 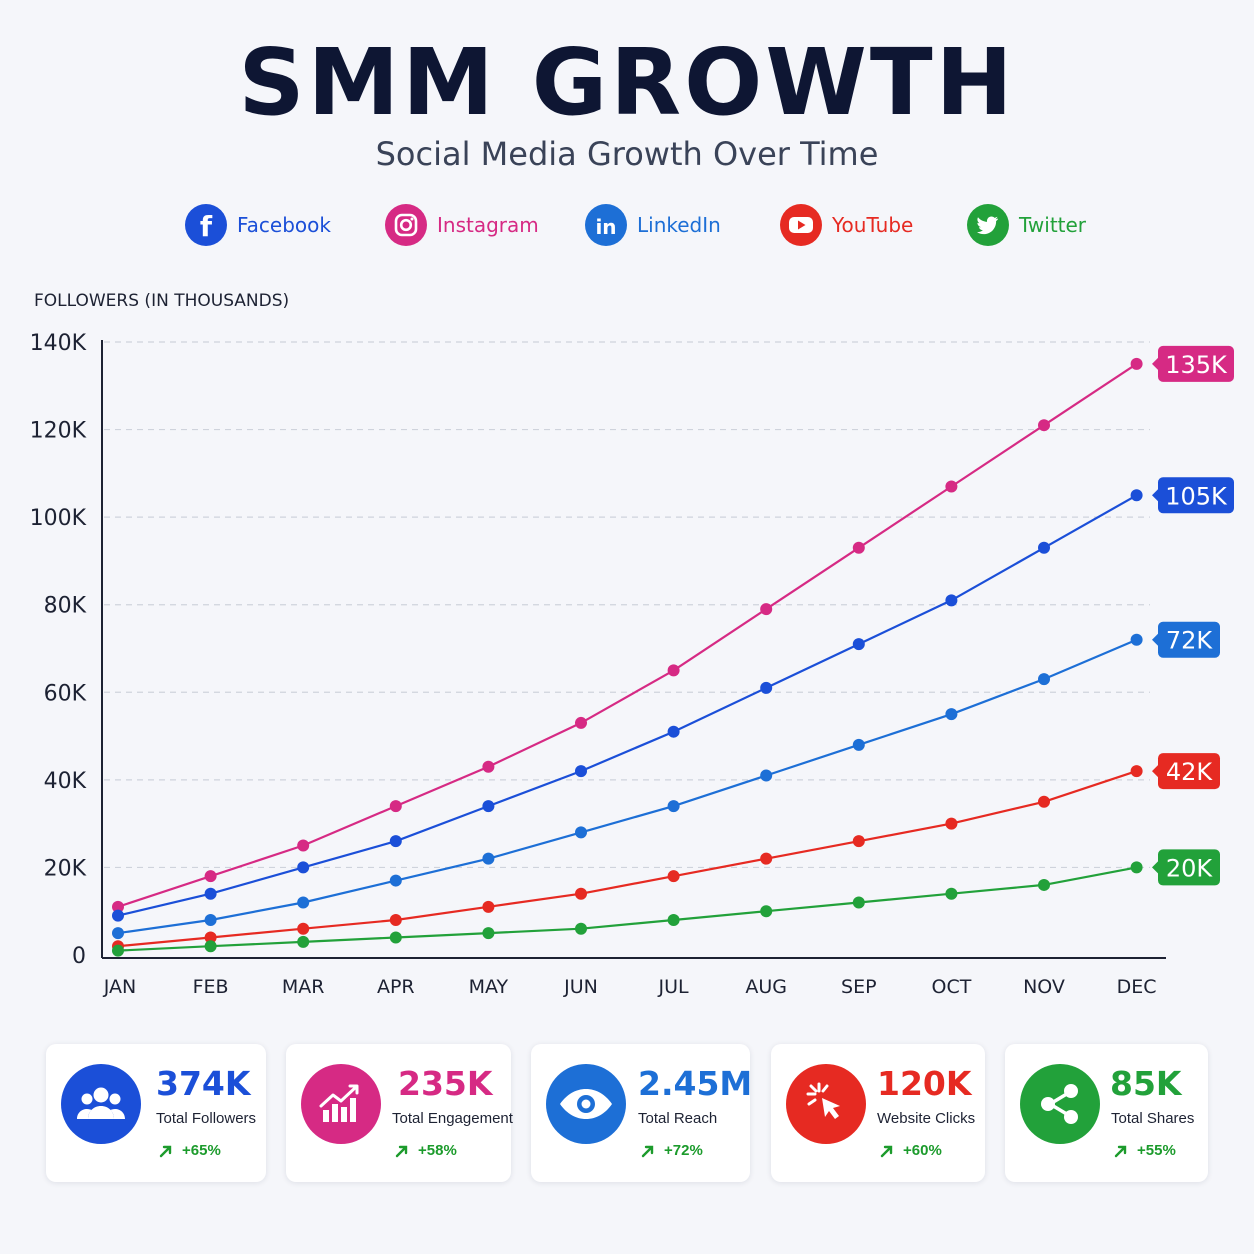 I want to click on legend-item-youtube: YouTube, so click(x=846, y=225).